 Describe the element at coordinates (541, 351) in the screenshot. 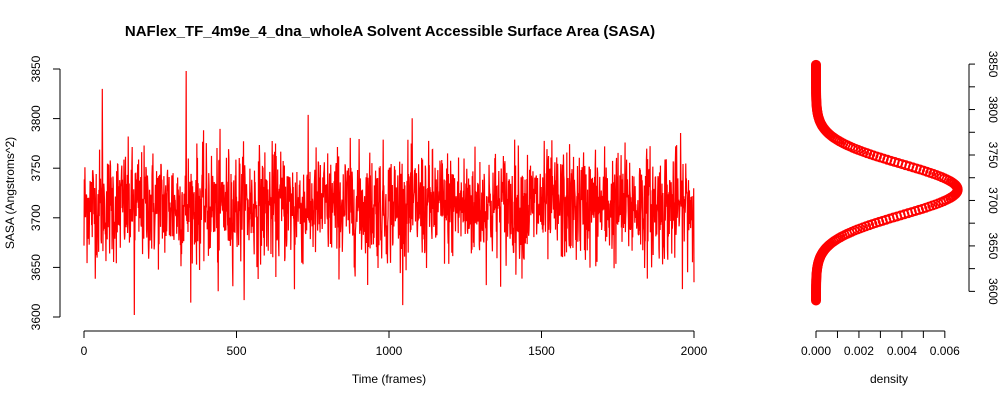

I see `x-tick-label: 1500` at that location.